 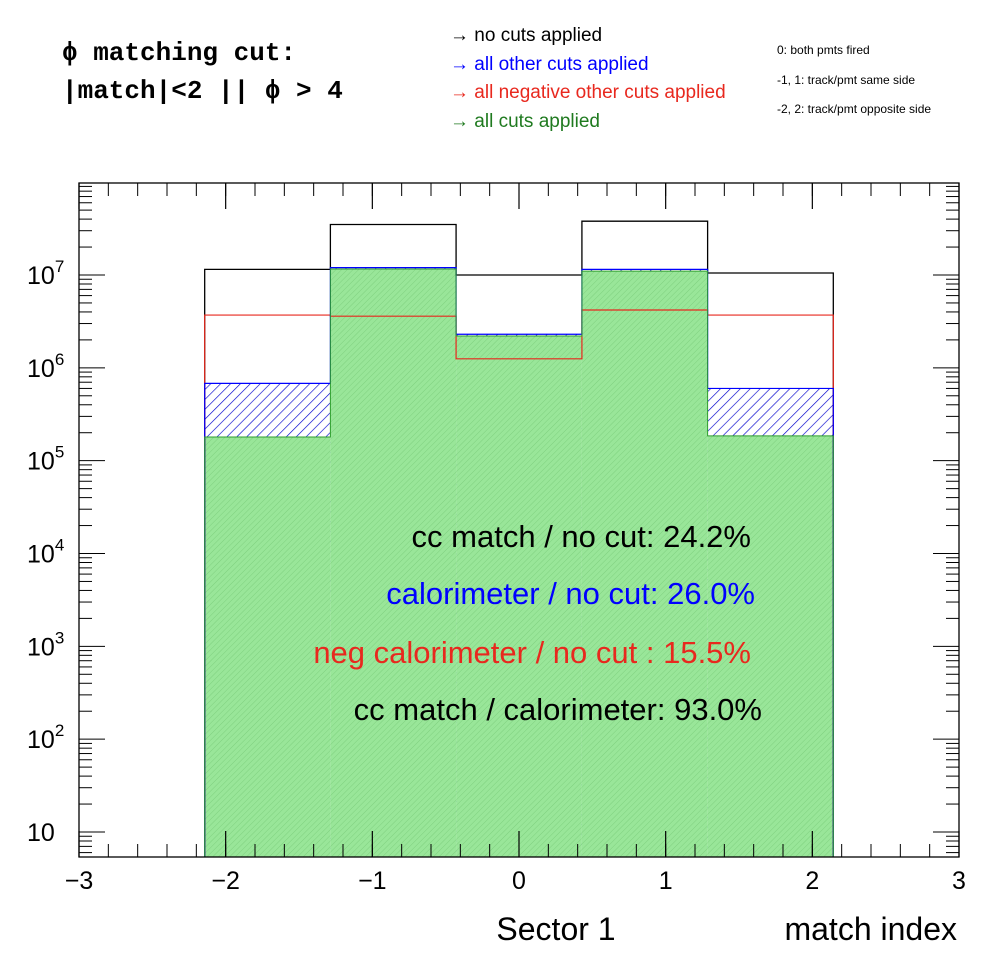 I want to click on stat-neg-calorimeter-no-cut: neg calorimeter / no cut : 15.5%, so click(x=532, y=652).